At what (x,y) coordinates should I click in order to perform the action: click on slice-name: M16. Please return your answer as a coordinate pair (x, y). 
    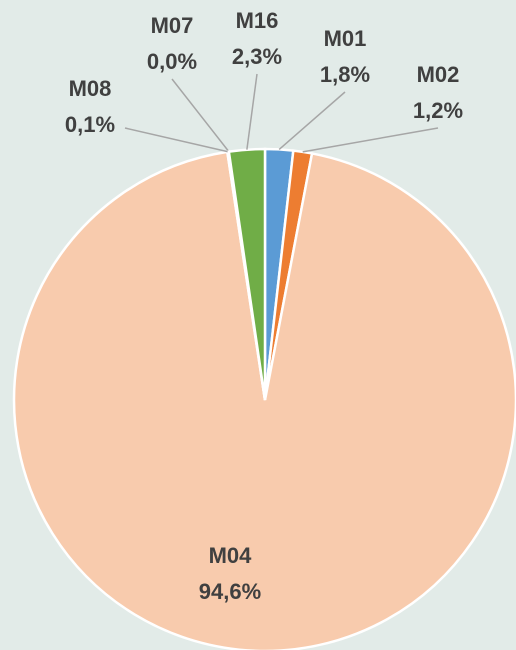
    Looking at the image, I should click on (257, 20).